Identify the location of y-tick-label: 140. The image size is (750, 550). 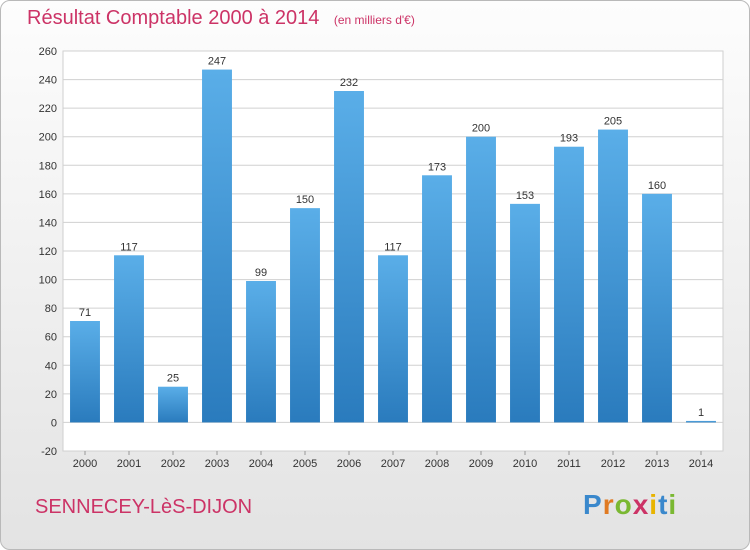
(48, 223).